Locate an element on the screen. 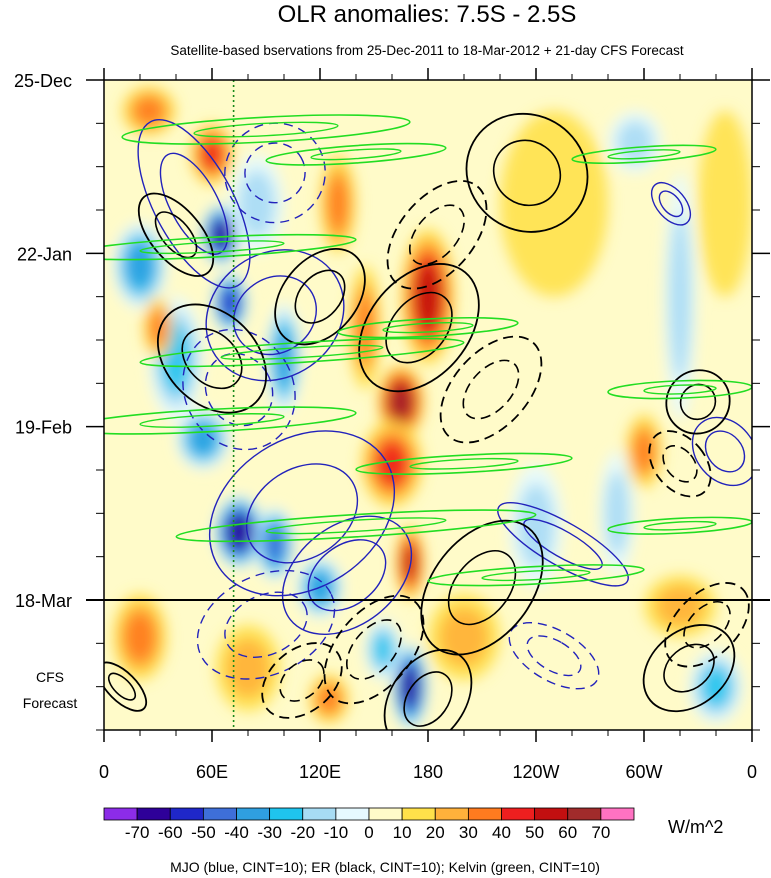 This screenshot has height=878, width=771. x-tick-label: 60W is located at coordinates (643, 772).